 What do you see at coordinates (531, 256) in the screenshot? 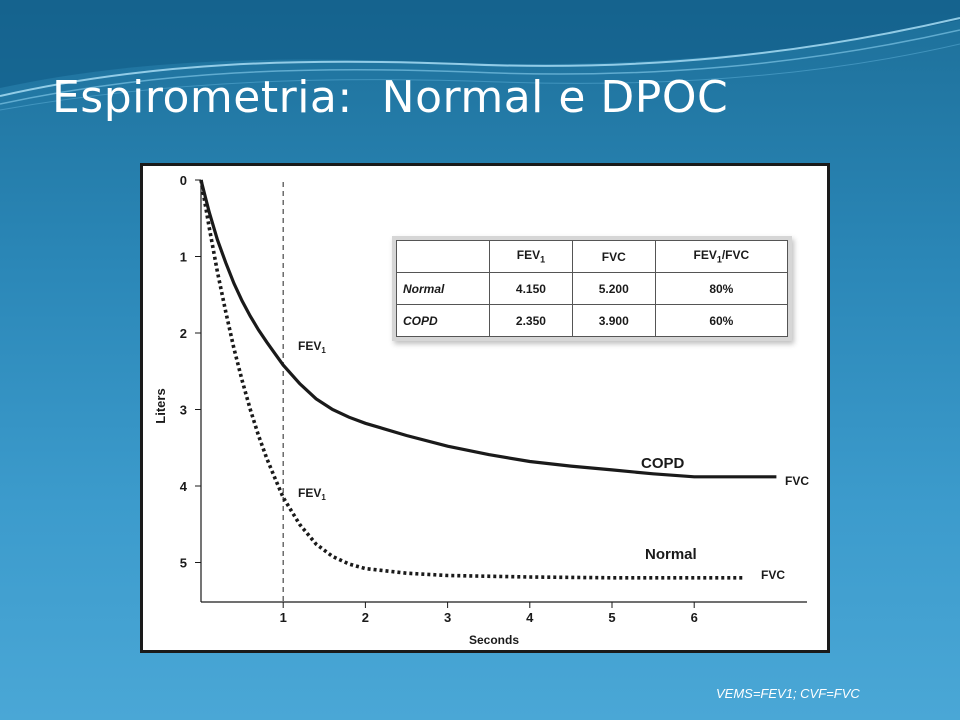
I see `table-header-fev1: FEV1` at bounding box center [531, 256].